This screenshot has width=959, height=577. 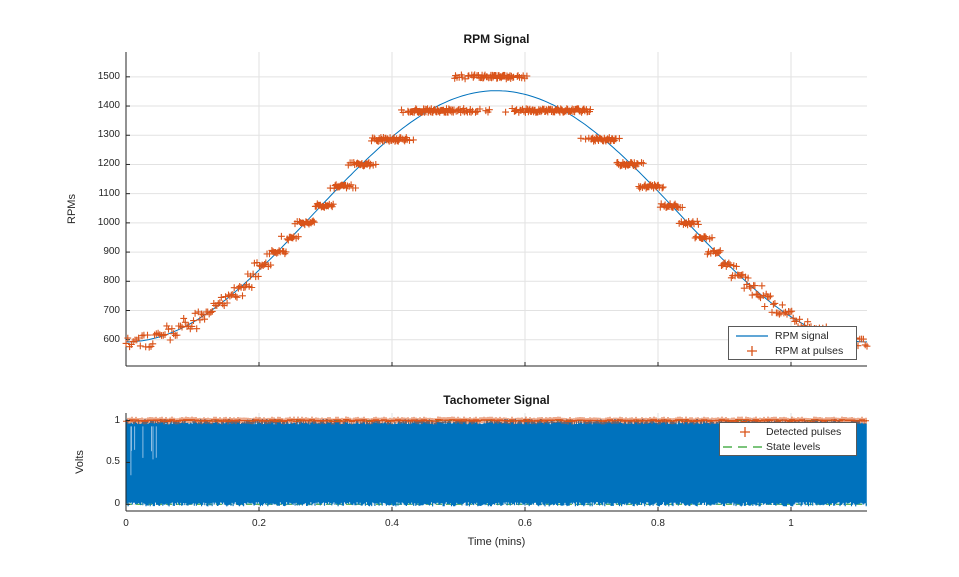 I want to click on time-x-tick-label: 1, so click(x=791, y=523).